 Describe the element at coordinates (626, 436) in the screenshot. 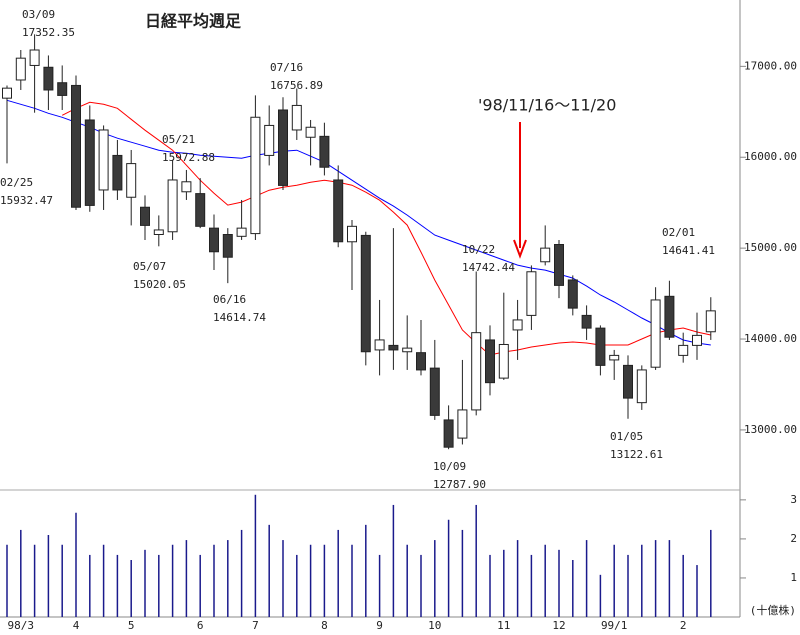

I see `annotation-date: 01/05` at that location.